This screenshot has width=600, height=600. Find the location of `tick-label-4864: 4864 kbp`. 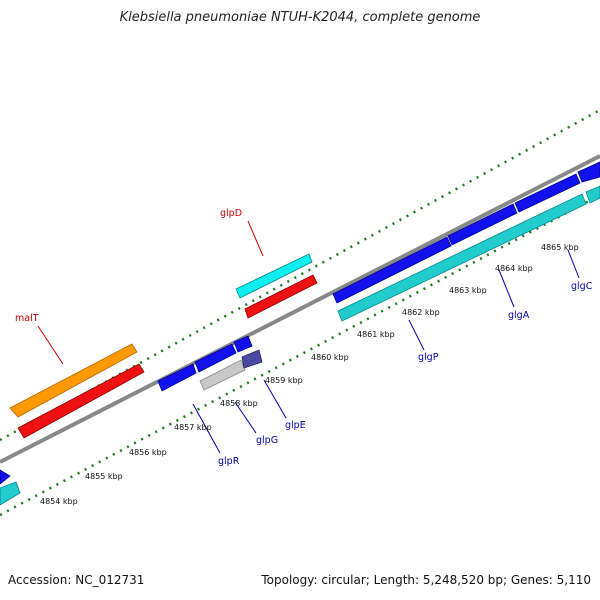

tick-label-4864: 4864 kbp is located at coordinates (514, 268).